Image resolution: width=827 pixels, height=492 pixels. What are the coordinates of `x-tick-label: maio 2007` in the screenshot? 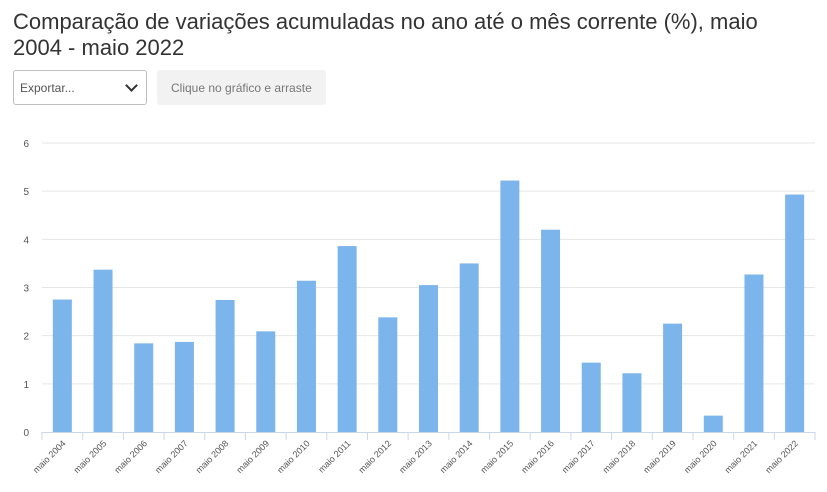 It's located at (171, 456).